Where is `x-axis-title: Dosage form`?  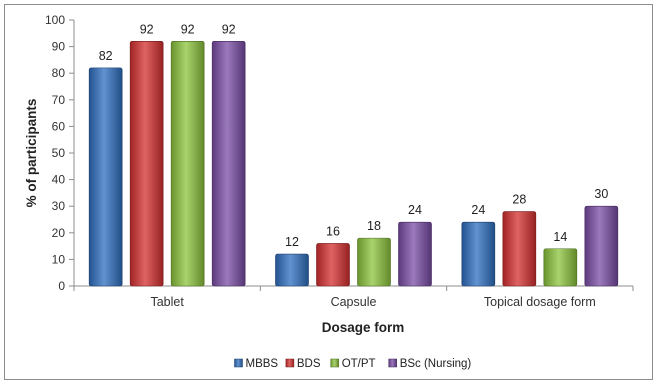
x-axis-title: Dosage form is located at coordinates (363, 327).